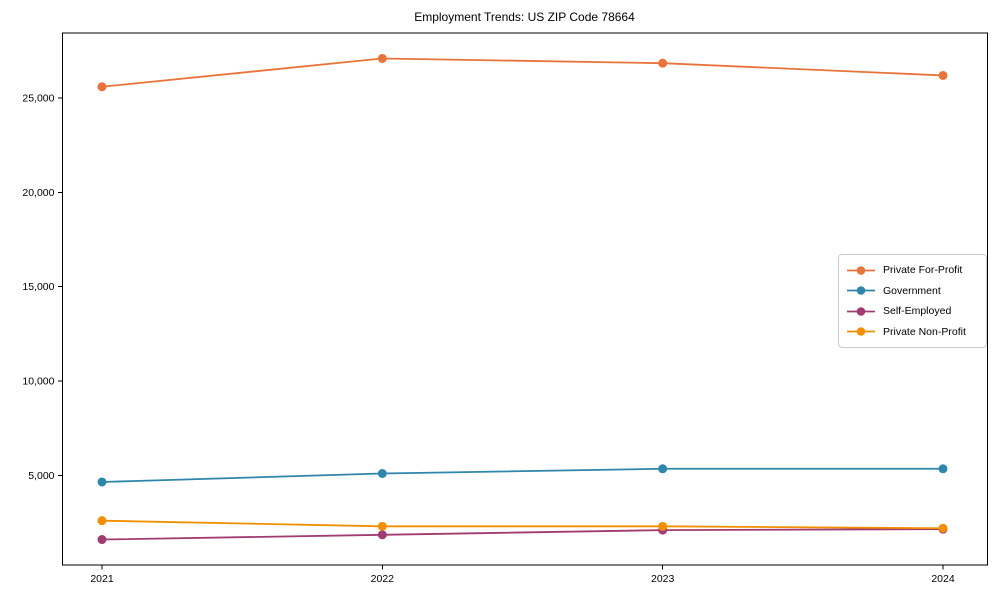  I want to click on legend-label: Government, so click(912, 290).